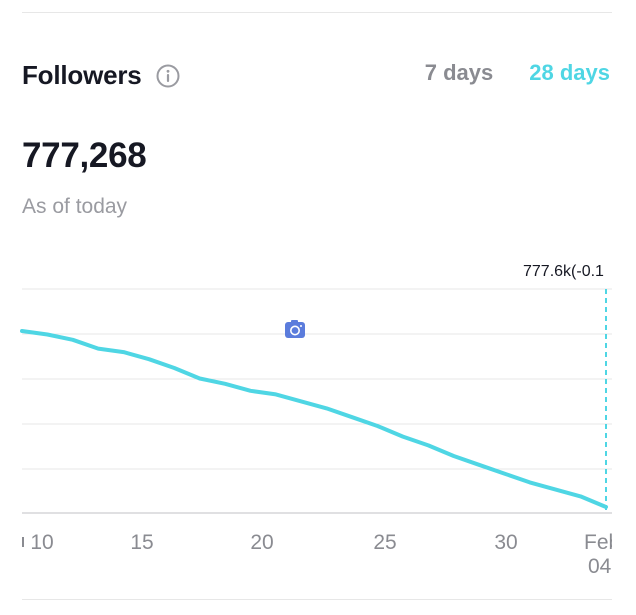 The image size is (636, 615). I want to click on x-tick-label: 20, so click(261, 542).